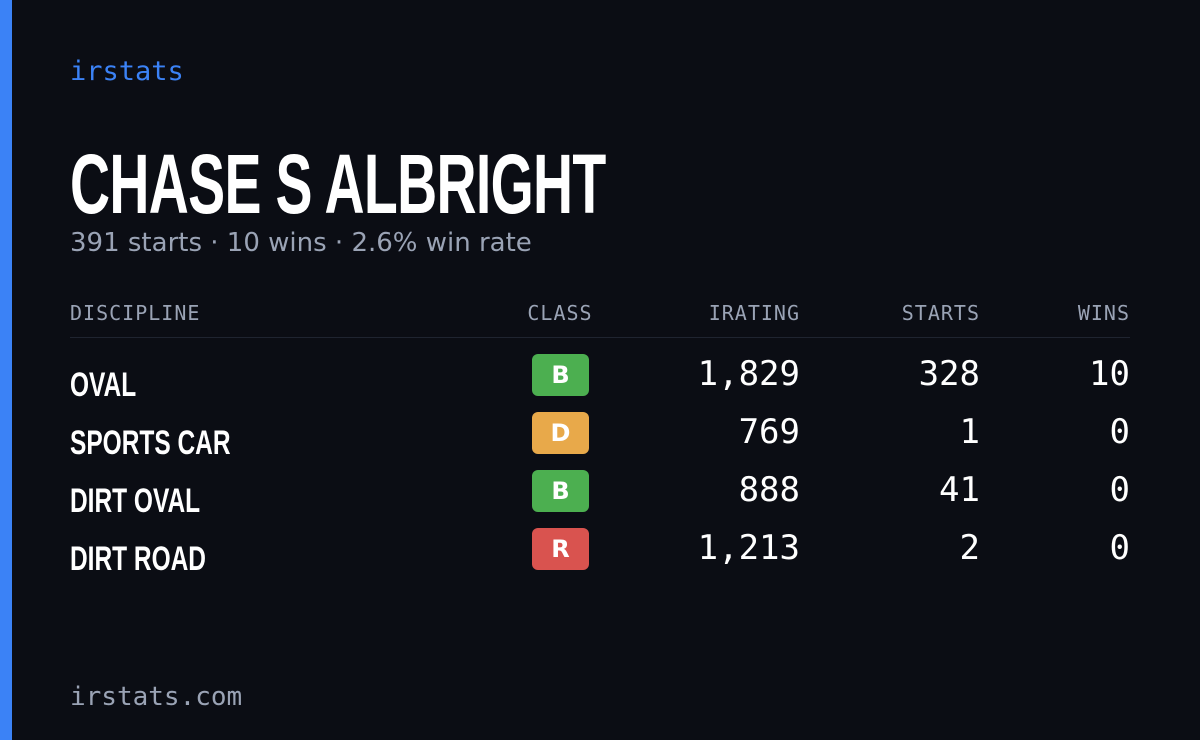 The image size is (1200, 740). I want to click on column-header: DISCIPLINE, so click(135, 313).